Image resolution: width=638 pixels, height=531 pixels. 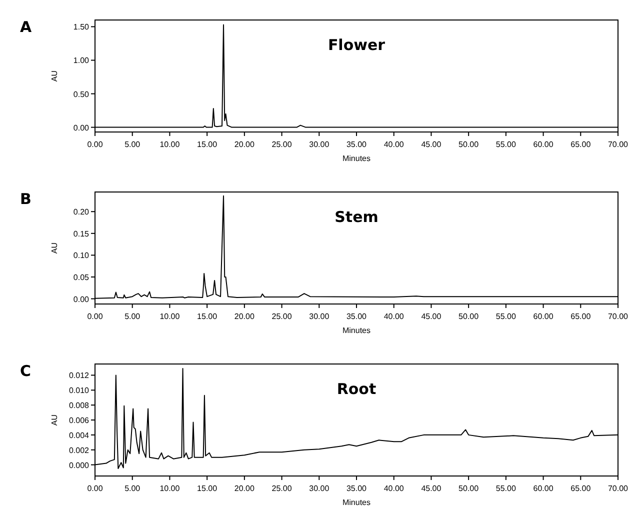 I want to click on chart-title: A, so click(x=26, y=27).